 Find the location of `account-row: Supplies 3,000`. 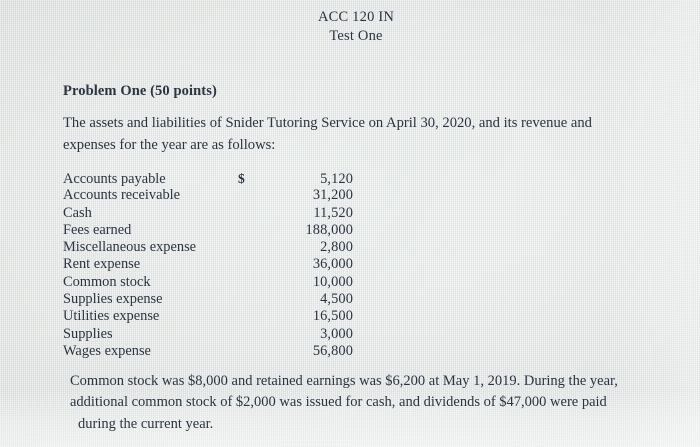

account-row: Supplies 3,000 is located at coordinates (208, 334).